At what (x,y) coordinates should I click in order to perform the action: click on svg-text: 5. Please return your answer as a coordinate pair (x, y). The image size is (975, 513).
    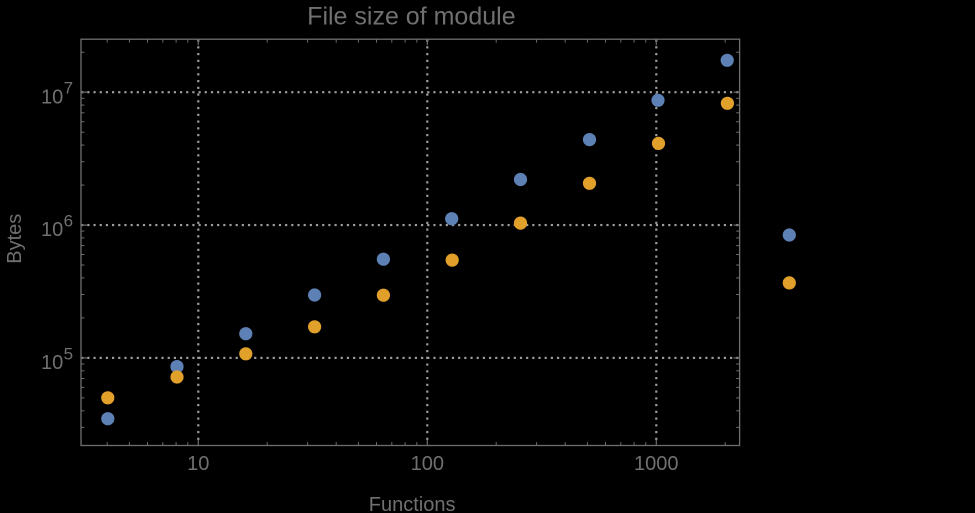
    Looking at the image, I should click on (68, 353).